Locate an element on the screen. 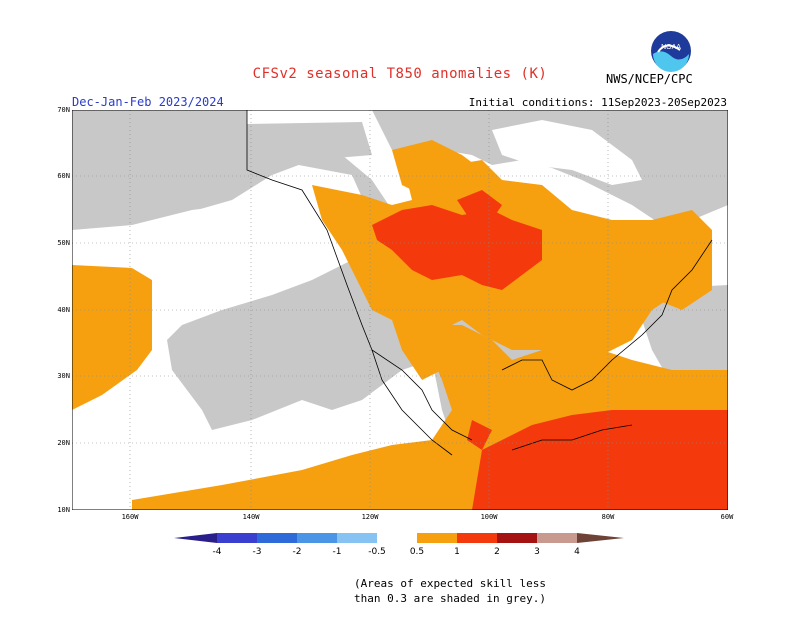 The image size is (800, 618). colorbar-label: 1 is located at coordinates (457, 552).